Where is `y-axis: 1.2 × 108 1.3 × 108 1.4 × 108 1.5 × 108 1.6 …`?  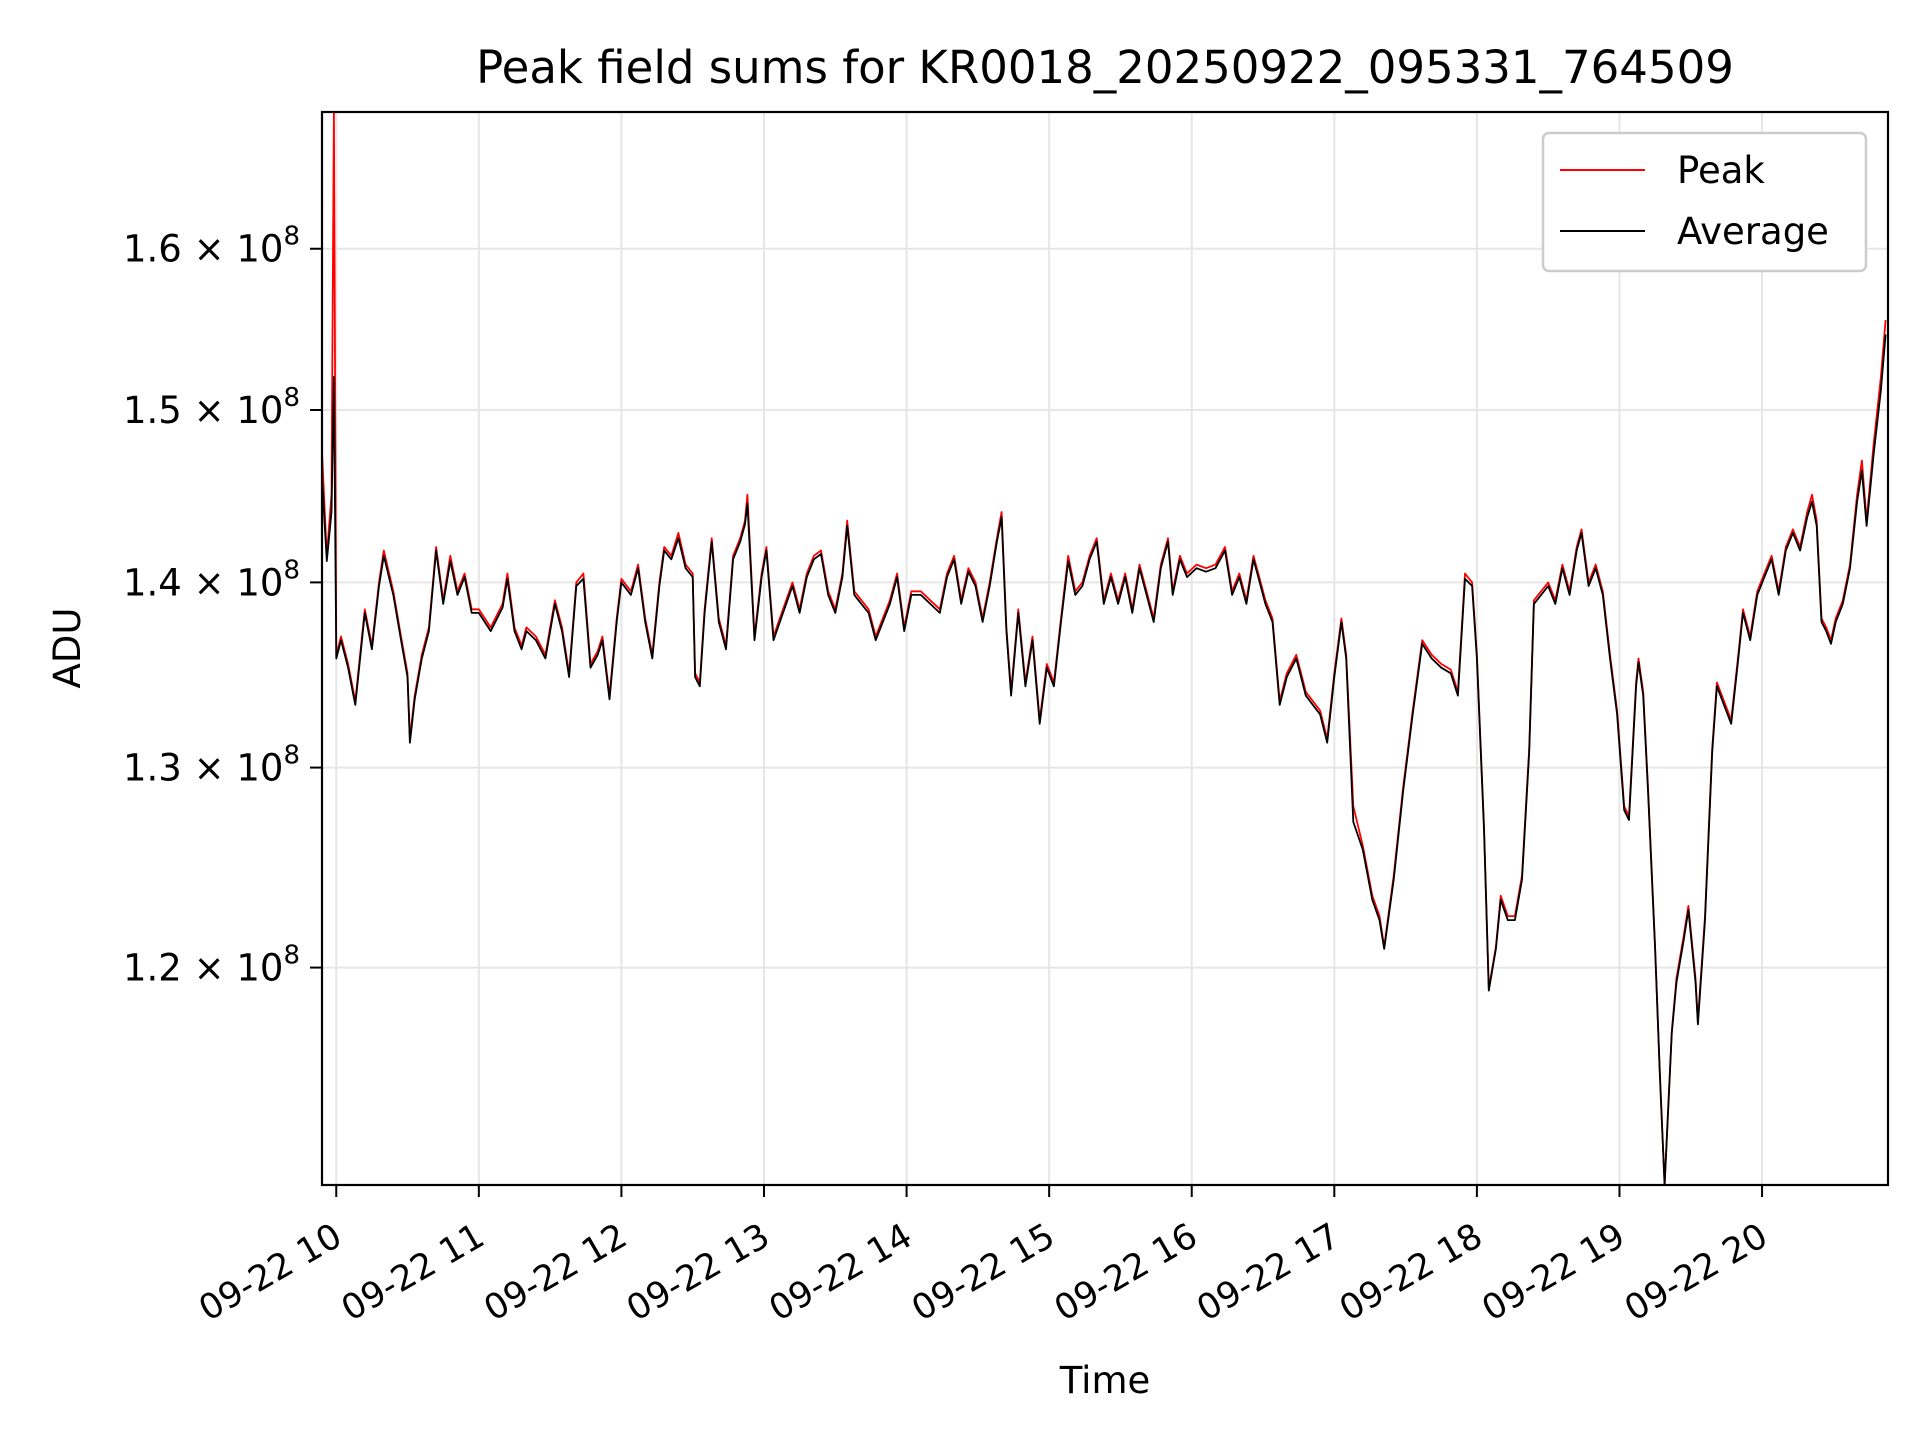
y-axis: 1.2 × 108 1.3 × 108 1.4 × 108 1.5 × 108 1.6 … is located at coordinates (222, 606).